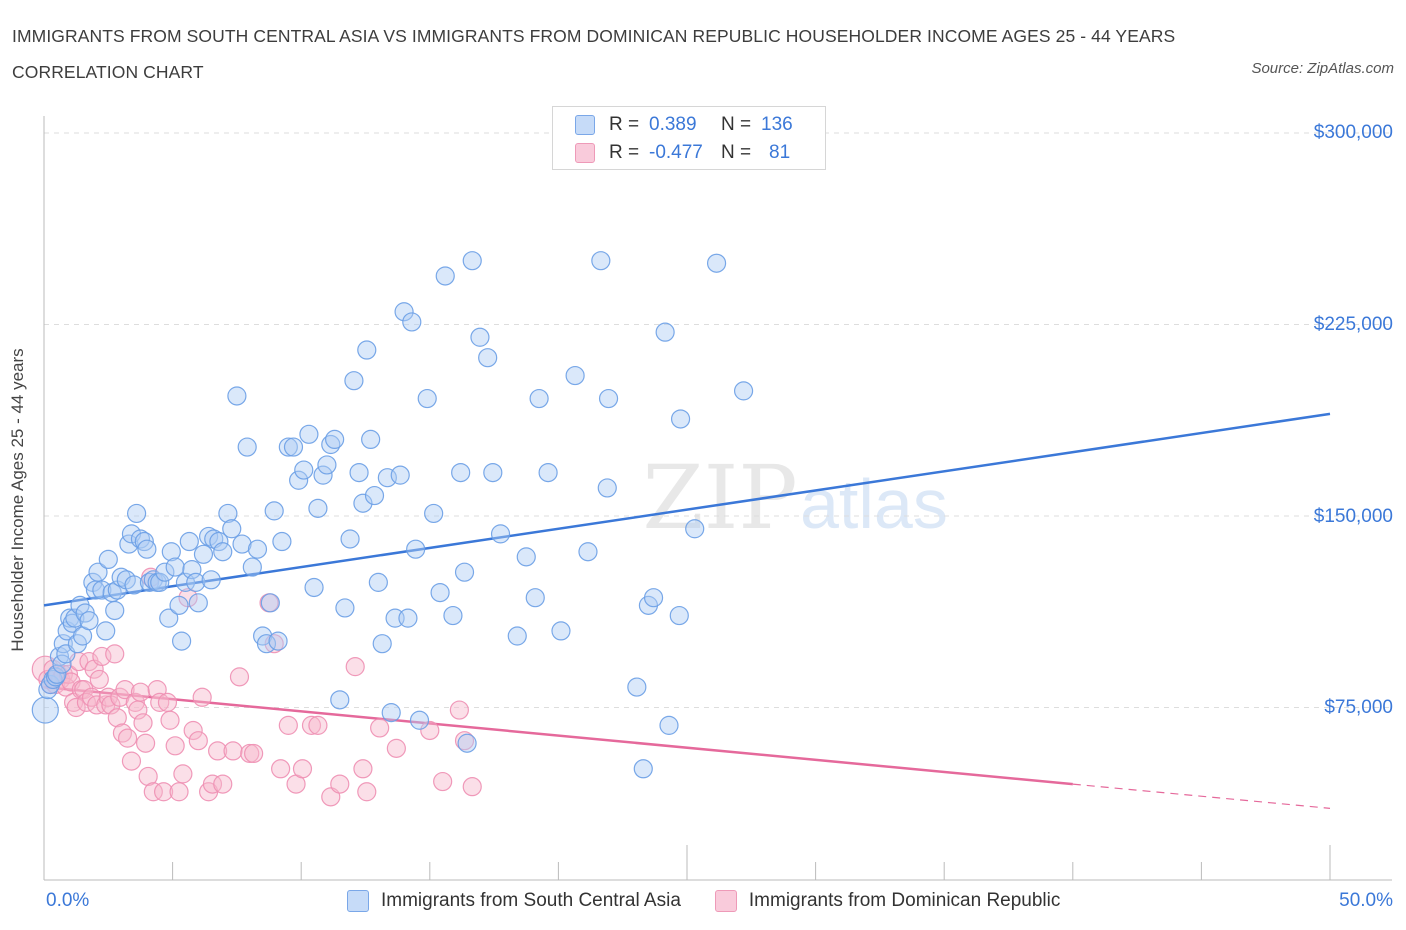 This screenshot has height=930, width=1406. Describe the element at coordinates (1353, 324) in the screenshot. I see `y-tick-label: $225,000` at that location.